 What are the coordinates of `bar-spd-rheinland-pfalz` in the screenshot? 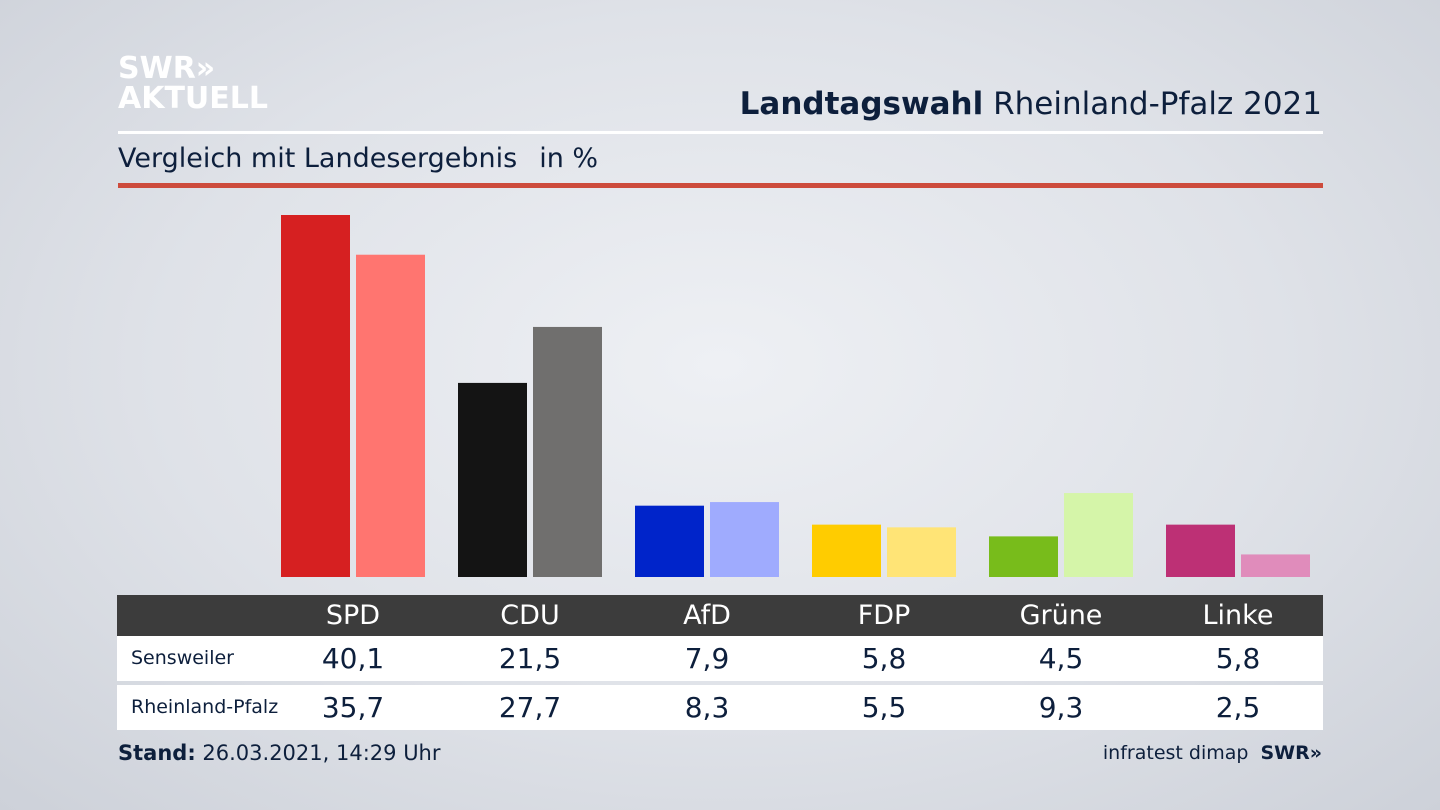 It's located at (390, 415).